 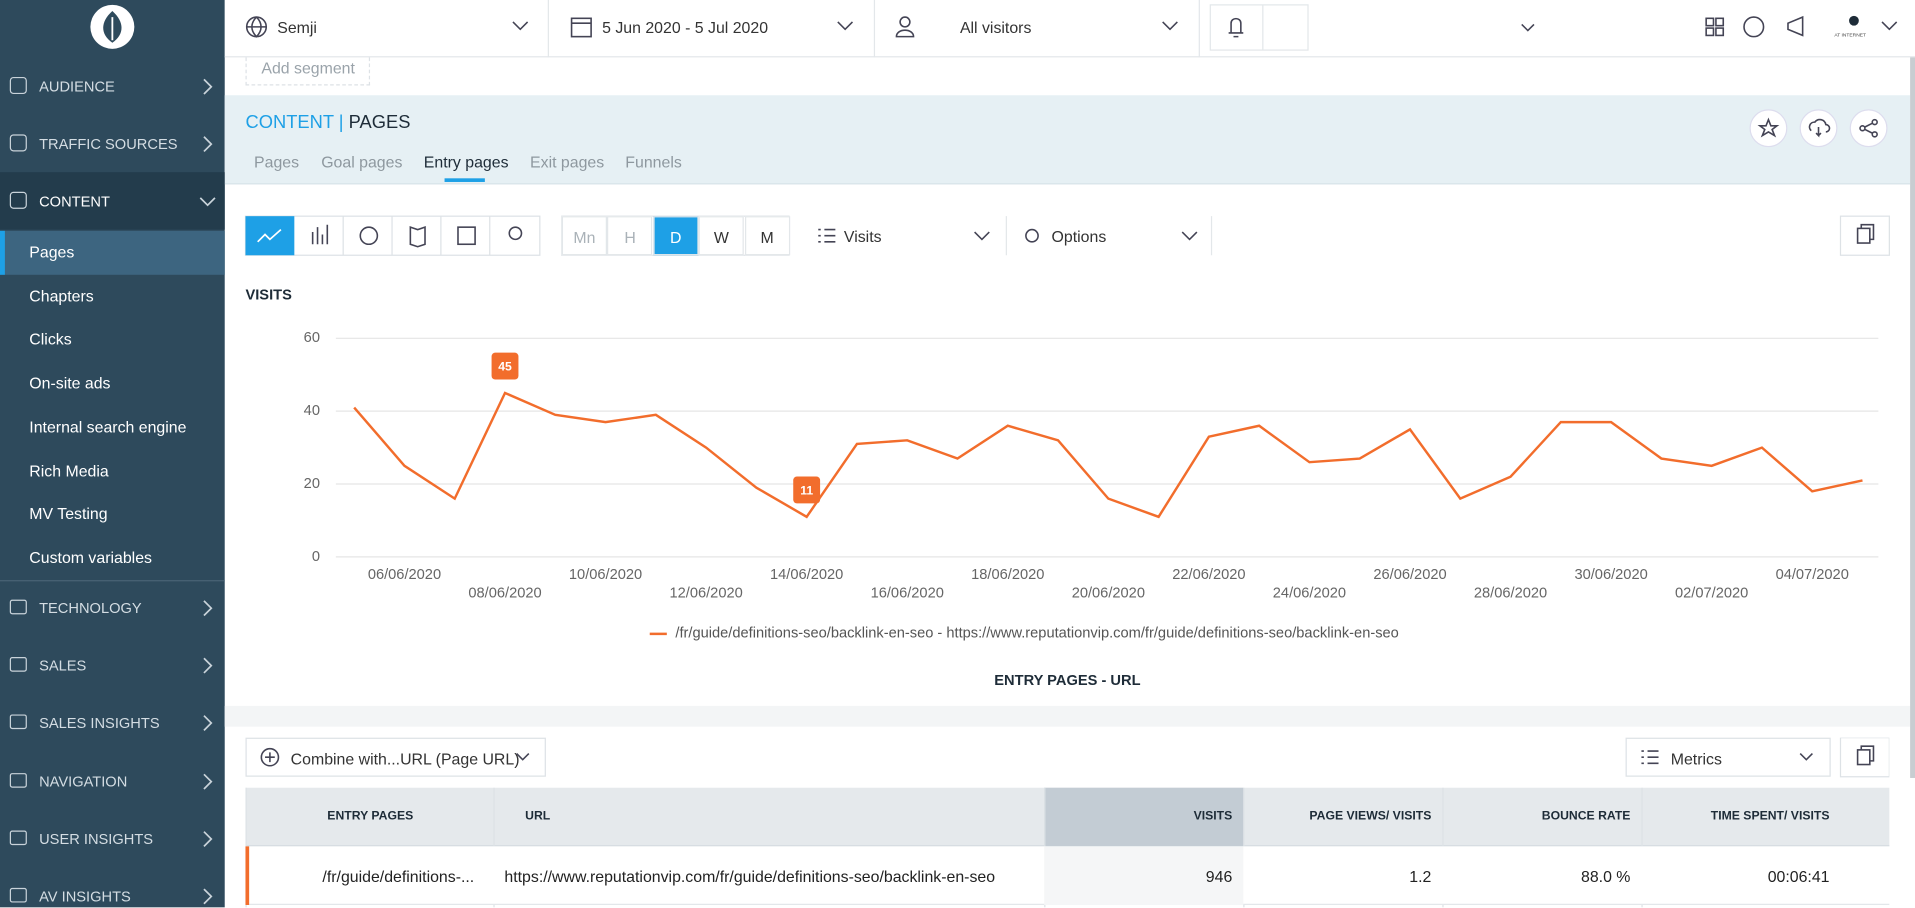 I want to click on column-header: URL, so click(x=538, y=816).